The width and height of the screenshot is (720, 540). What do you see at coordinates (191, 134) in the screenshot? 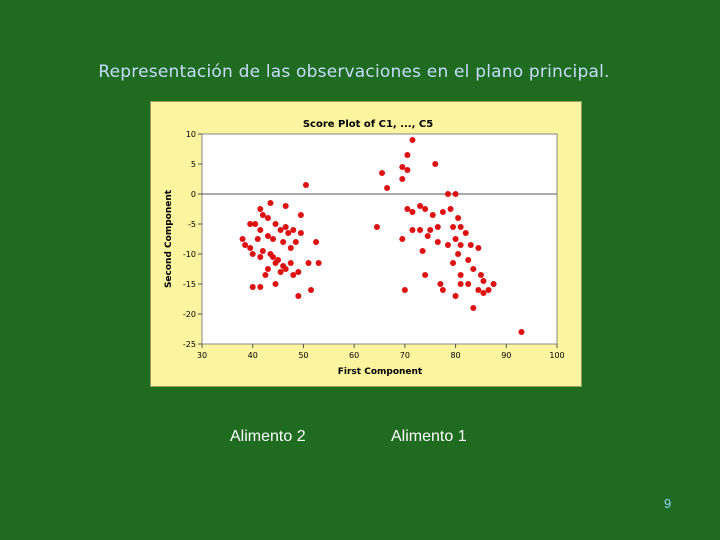
I see `y-tick-label: 10` at bounding box center [191, 134].